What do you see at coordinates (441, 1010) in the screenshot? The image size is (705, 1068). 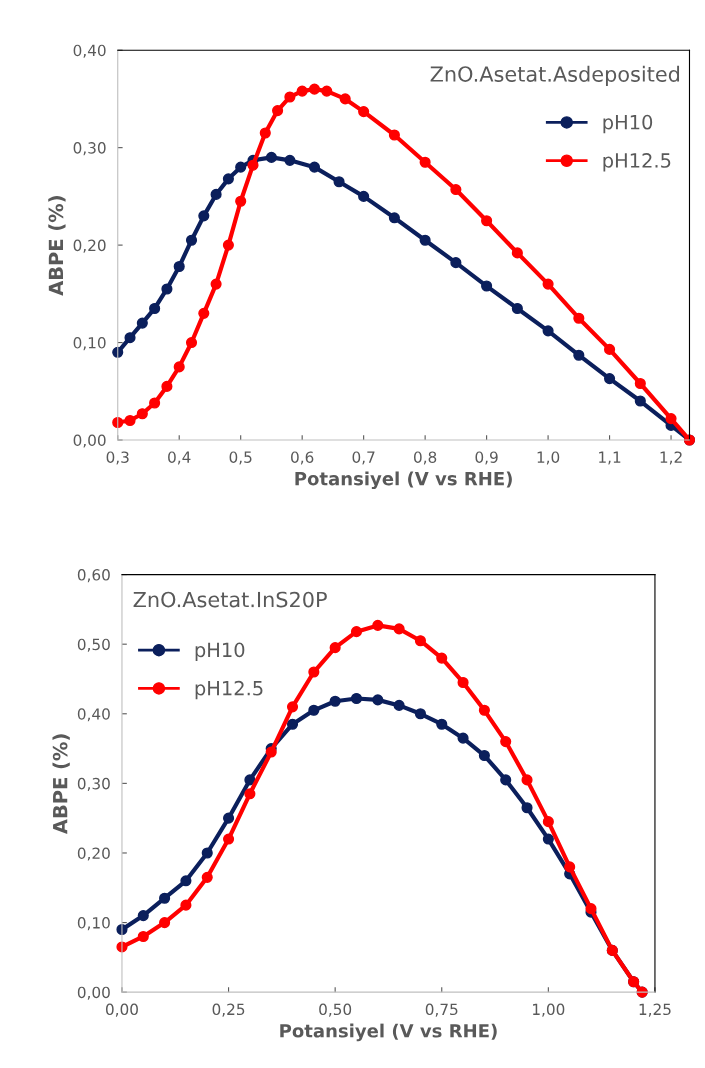 I see `x-tick-label: 0,75` at bounding box center [441, 1010].